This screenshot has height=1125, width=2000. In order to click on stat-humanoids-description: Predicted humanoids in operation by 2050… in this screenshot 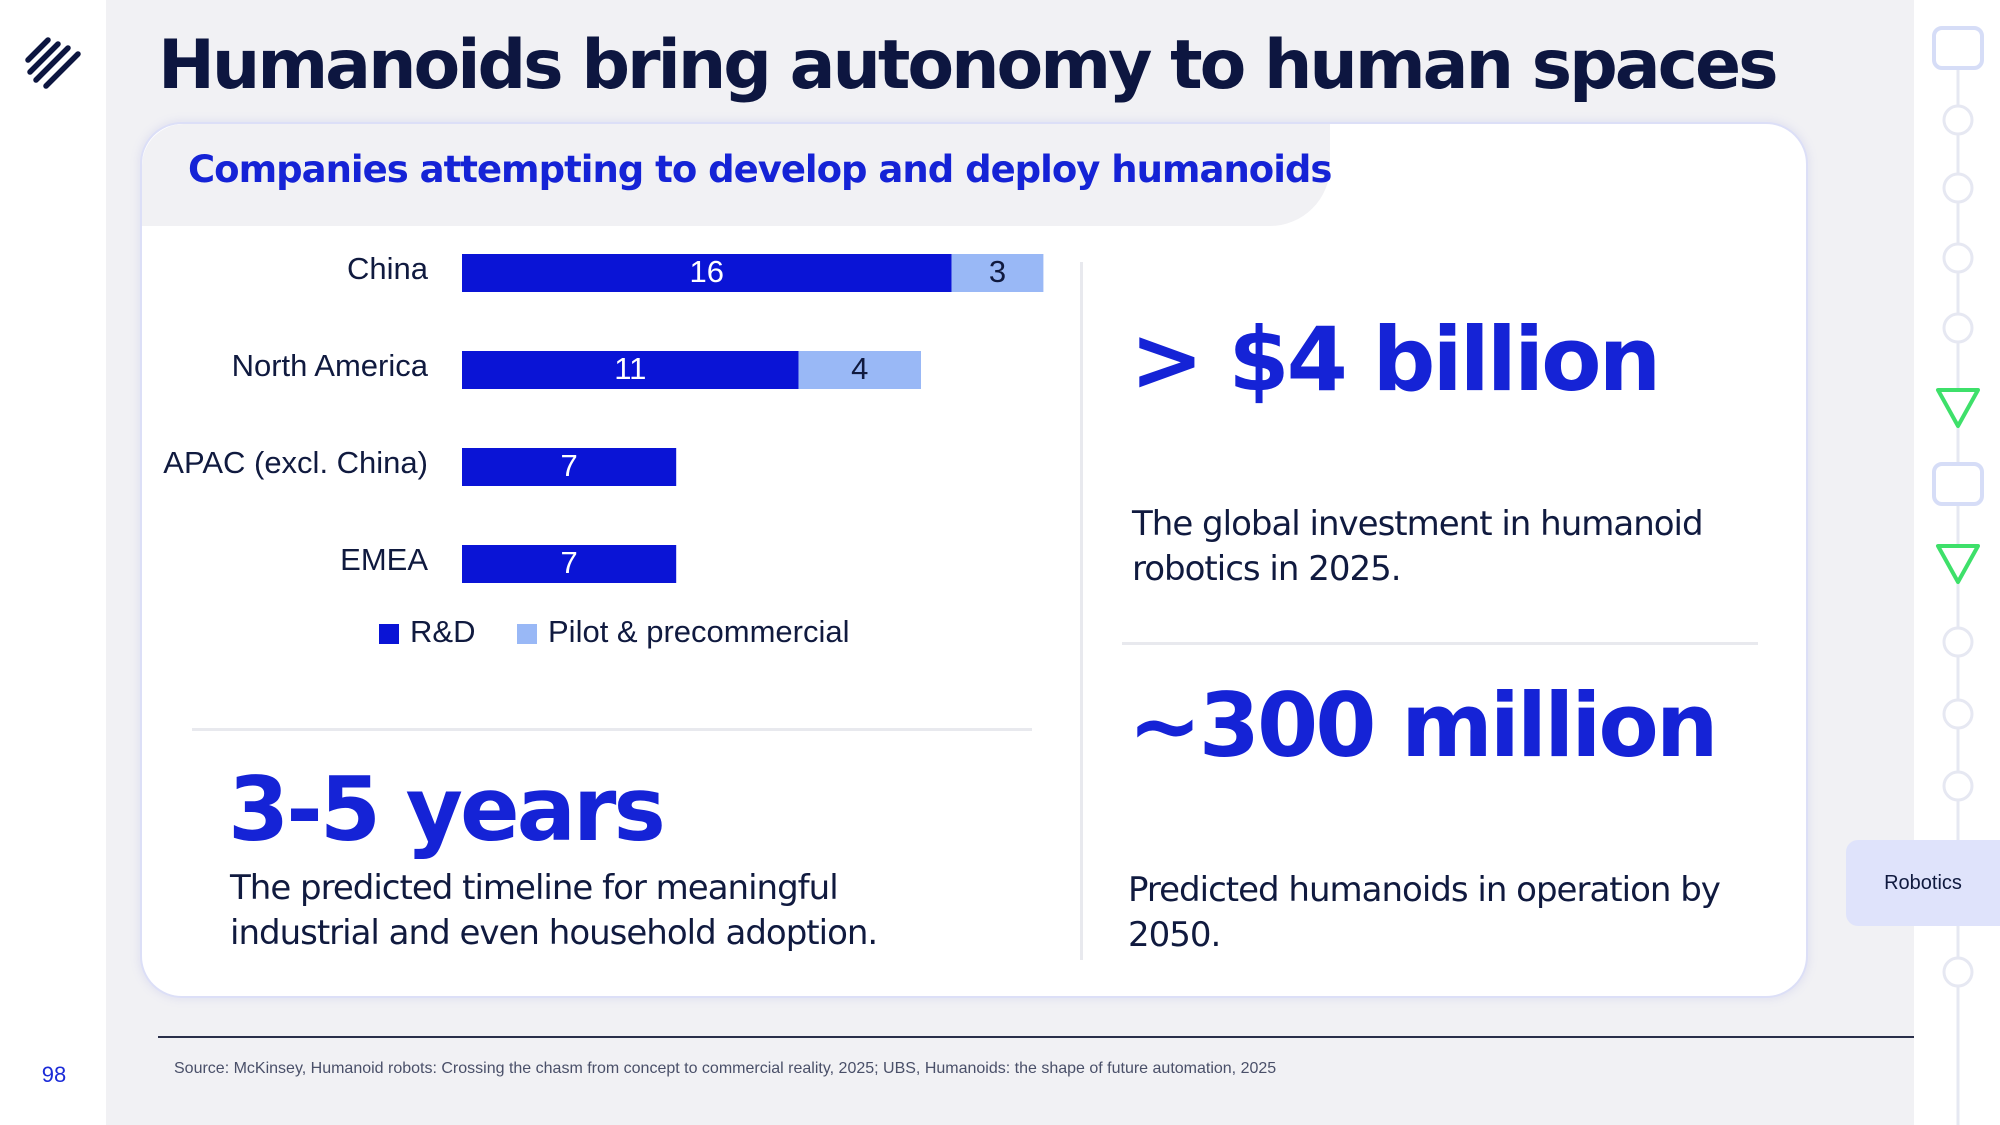, I will do `click(1424, 912)`.